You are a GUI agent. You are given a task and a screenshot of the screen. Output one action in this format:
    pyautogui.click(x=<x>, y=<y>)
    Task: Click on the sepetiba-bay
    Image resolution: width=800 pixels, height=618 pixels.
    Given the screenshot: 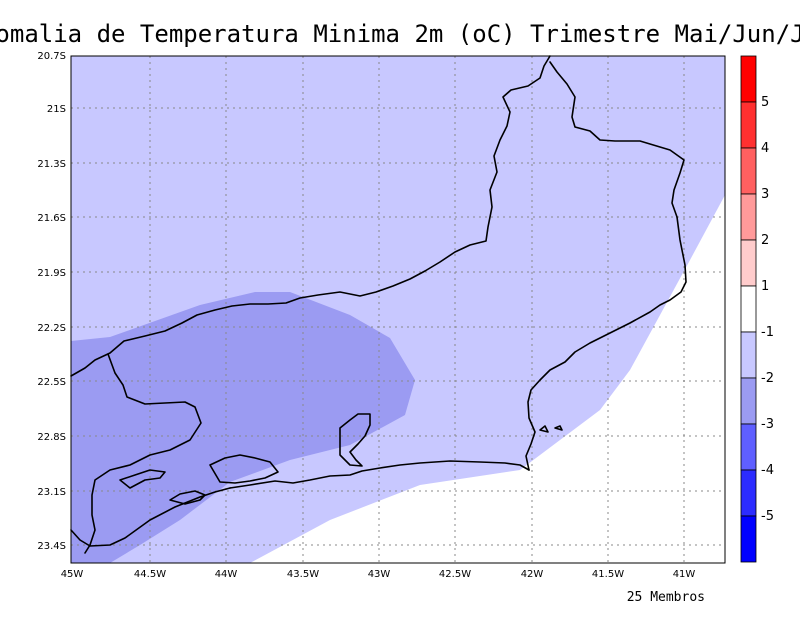 What is the action you would take?
    pyautogui.click(x=244, y=469)
    